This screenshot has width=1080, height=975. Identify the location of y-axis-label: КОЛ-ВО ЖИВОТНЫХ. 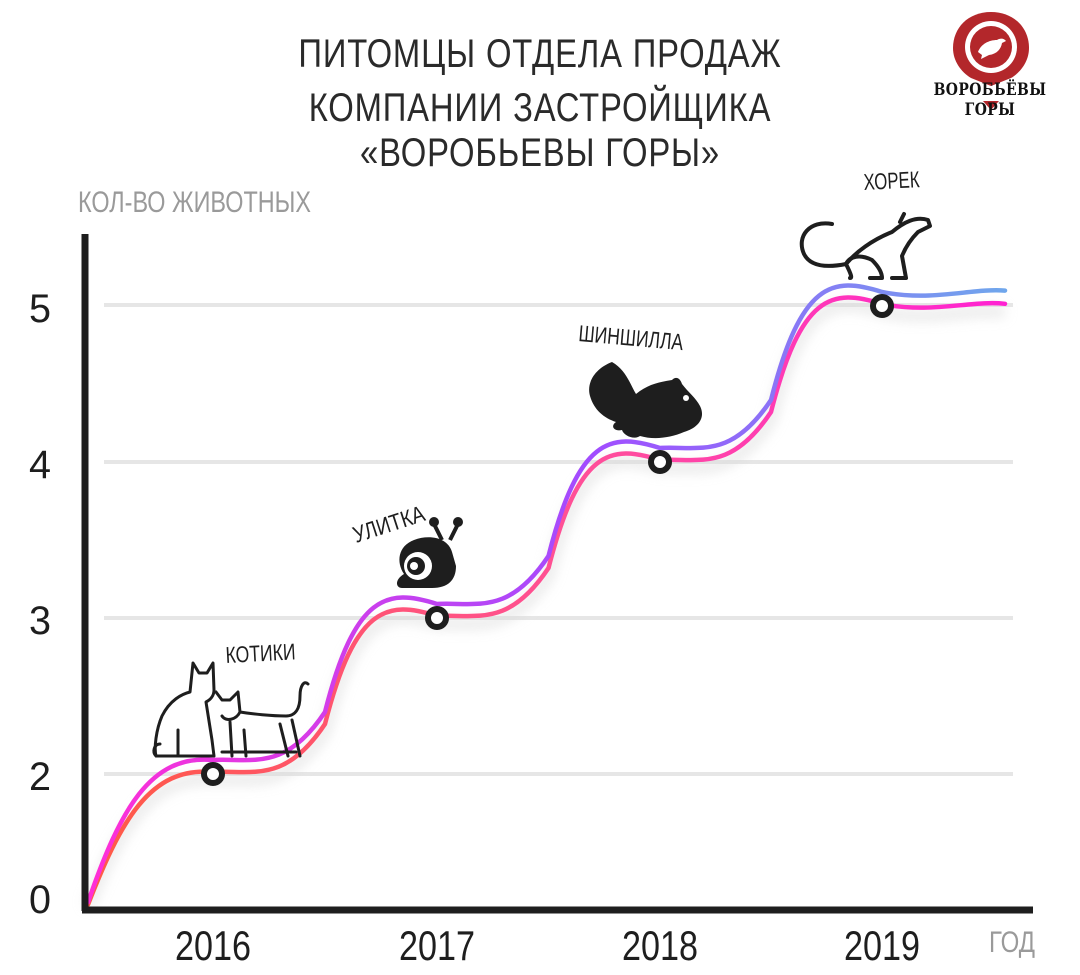
(194, 202).